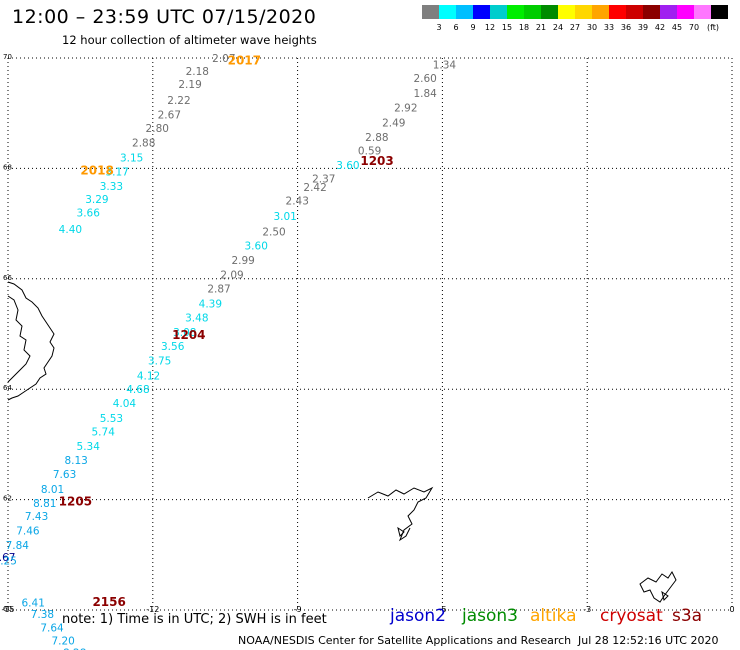  I want to click on wave-height-value: 5.74, so click(104, 433).